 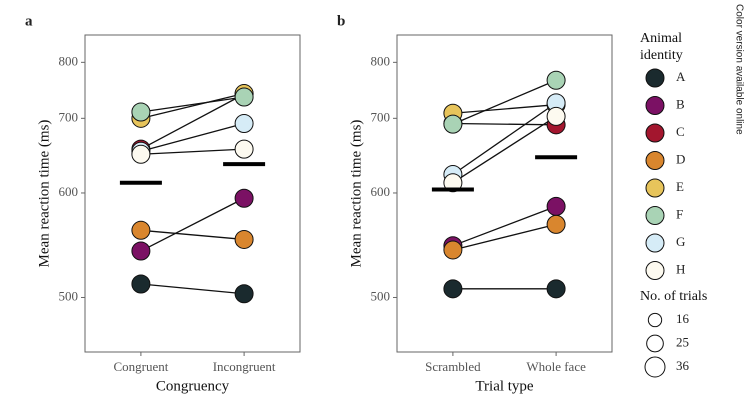 What do you see at coordinates (556, 366) in the screenshot?
I see `x-tick-label: Whole face` at bounding box center [556, 366].